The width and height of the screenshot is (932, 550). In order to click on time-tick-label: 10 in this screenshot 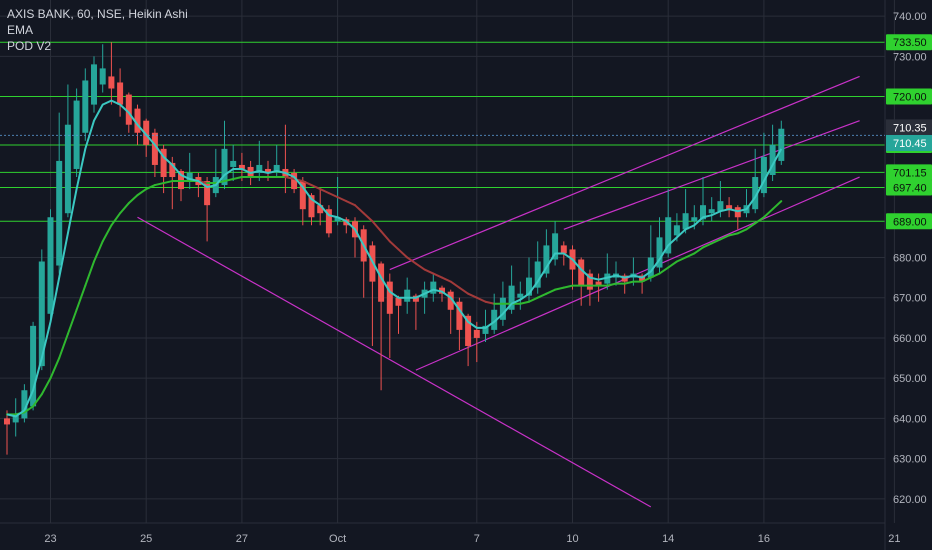, I will do `click(572, 539)`.